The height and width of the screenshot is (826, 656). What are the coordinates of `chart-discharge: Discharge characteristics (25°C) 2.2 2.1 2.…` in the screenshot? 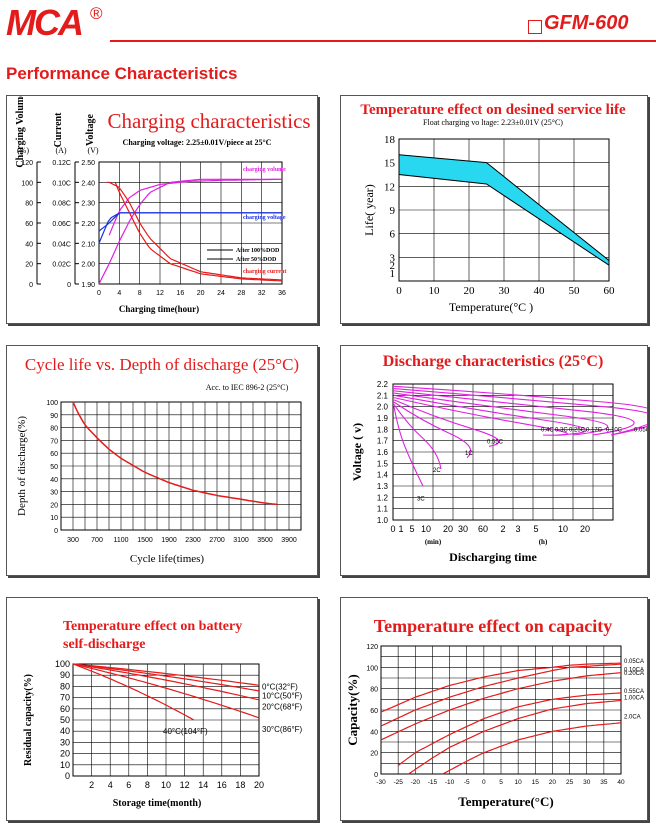 It's located at (498, 458).